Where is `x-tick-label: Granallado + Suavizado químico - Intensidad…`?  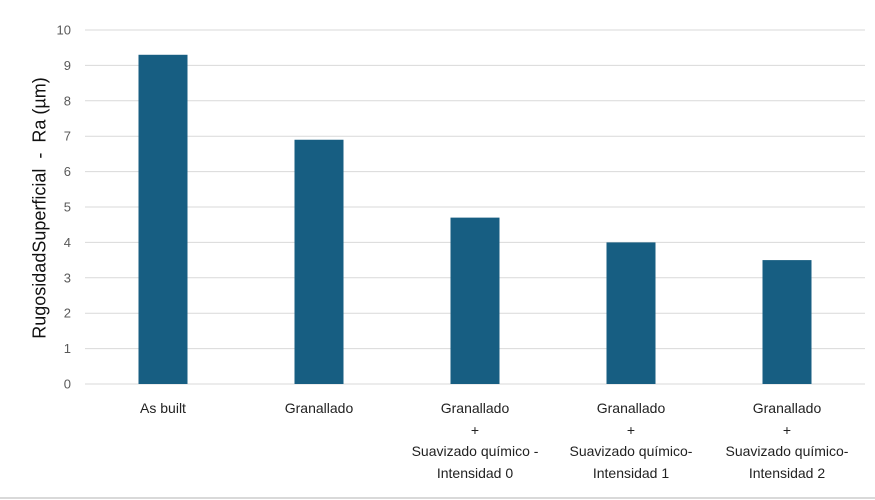
x-tick-label: Granallado + Suavizado químico - Intensidad… is located at coordinates (475, 440).